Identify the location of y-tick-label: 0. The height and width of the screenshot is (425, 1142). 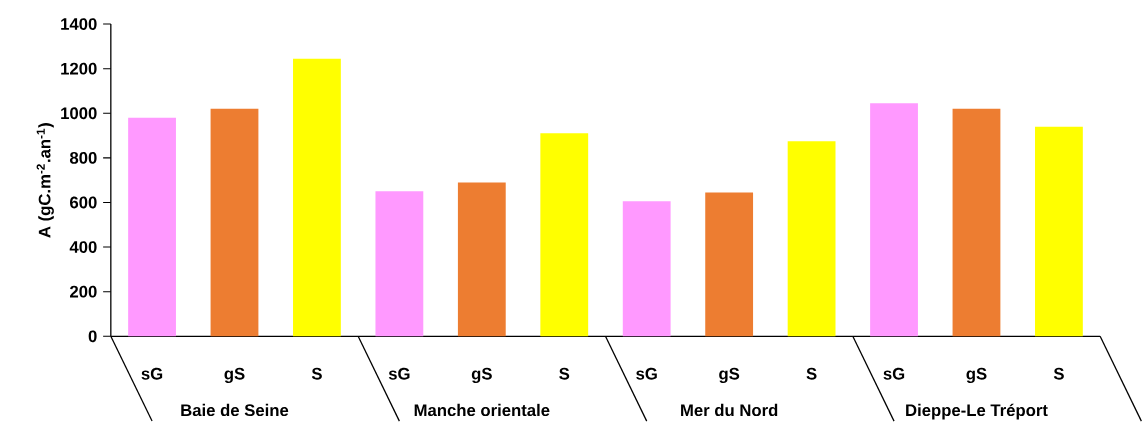
(92, 336).